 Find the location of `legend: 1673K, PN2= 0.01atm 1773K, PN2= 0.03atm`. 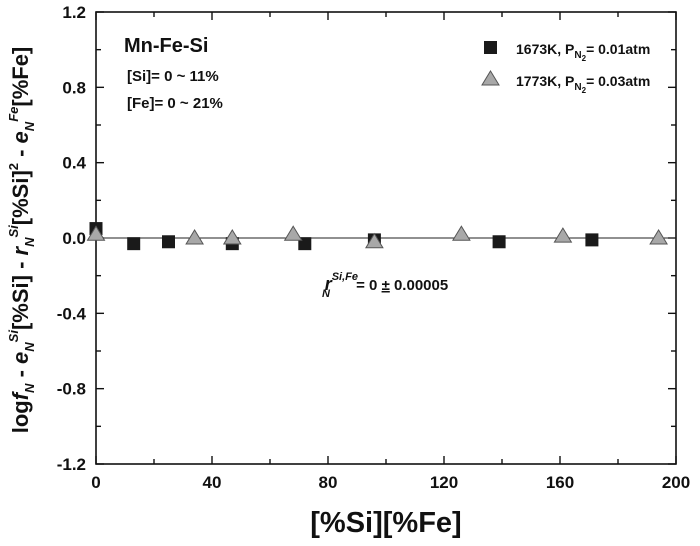

legend: 1673K, PN2= 0.01atm 1773K, PN2= 0.03atm is located at coordinates (565, 68).